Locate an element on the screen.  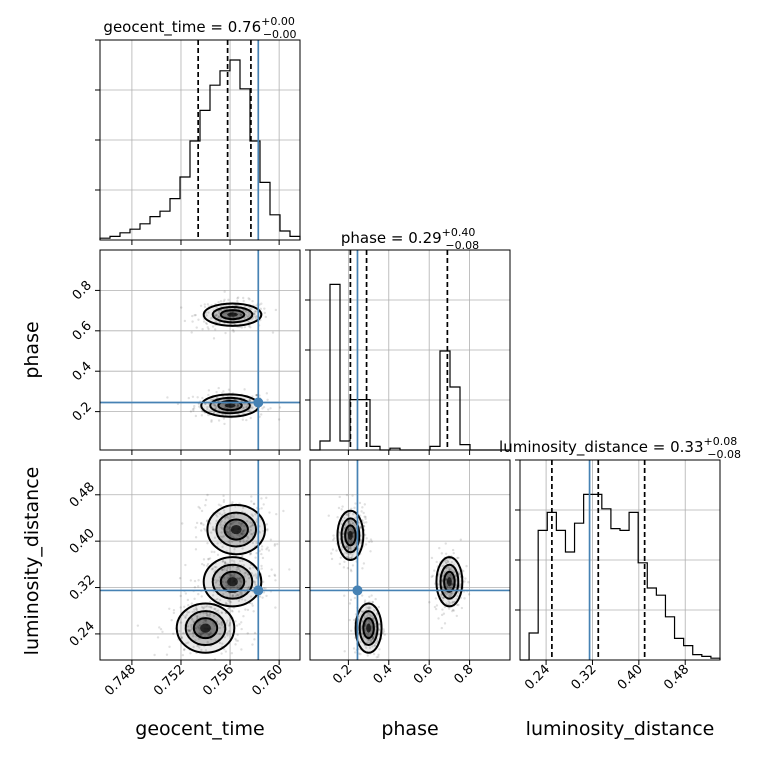
histogram-luminosity_distance is located at coordinates (620, 577).